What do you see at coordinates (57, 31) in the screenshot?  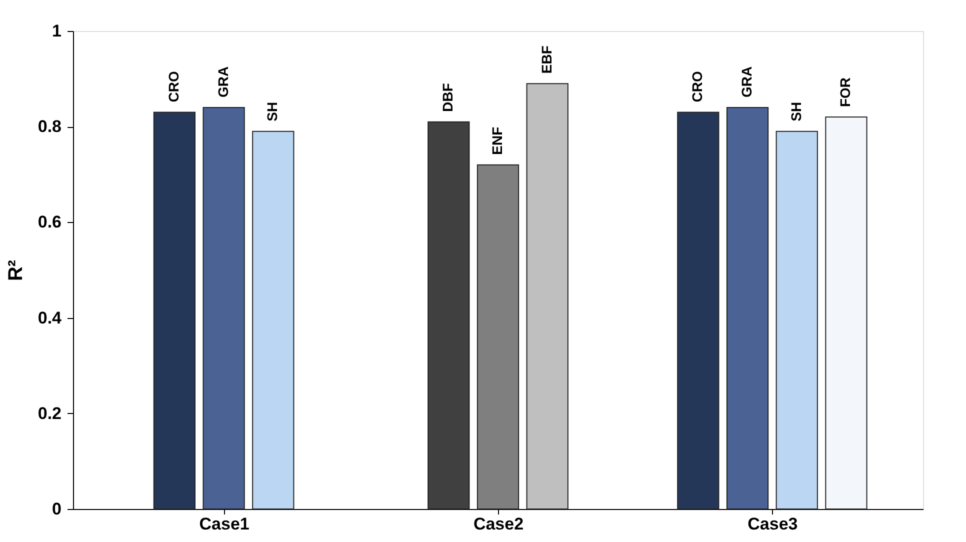 I see `y-tick-label: 1` at bounding box center [57, 31].